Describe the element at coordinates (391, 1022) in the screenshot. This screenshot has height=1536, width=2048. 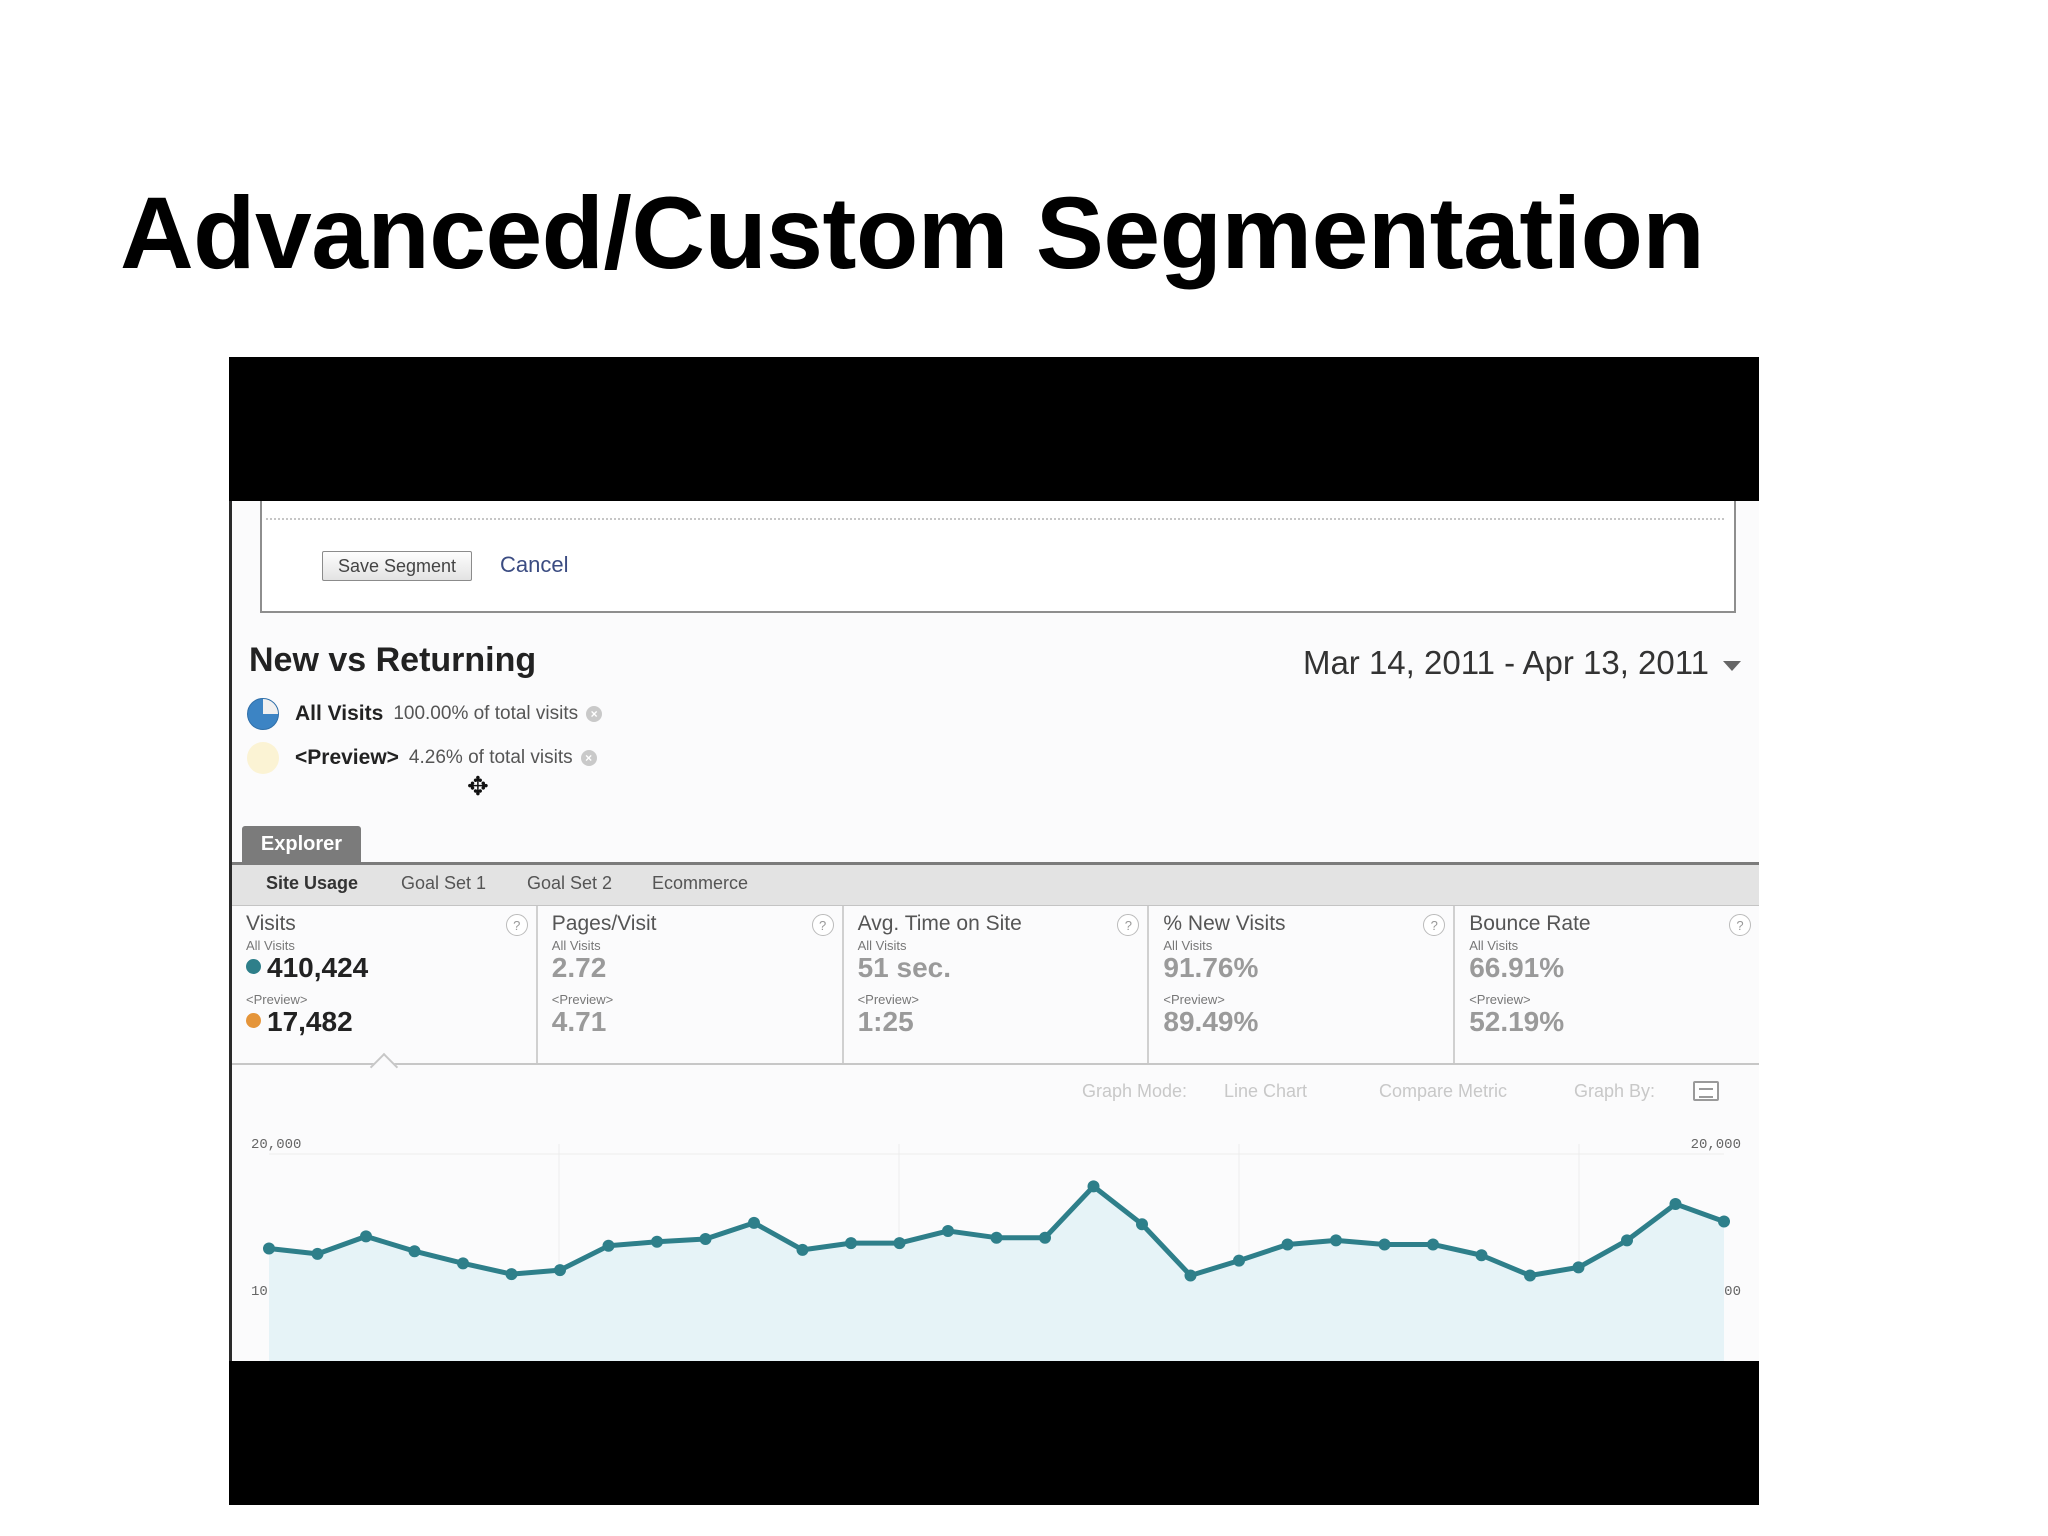
I see `metric-value-preview: 17,482` at that location.